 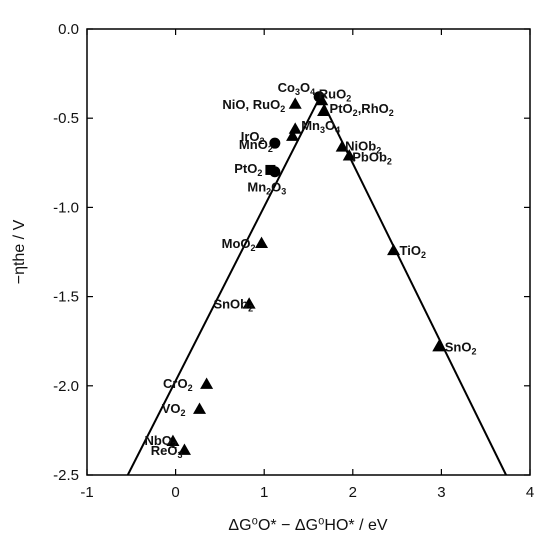 What do you see at coordinates (324, 110) in the screenshot?
I see `data-point-pto2-rho2` at bounding box center [324, 110].